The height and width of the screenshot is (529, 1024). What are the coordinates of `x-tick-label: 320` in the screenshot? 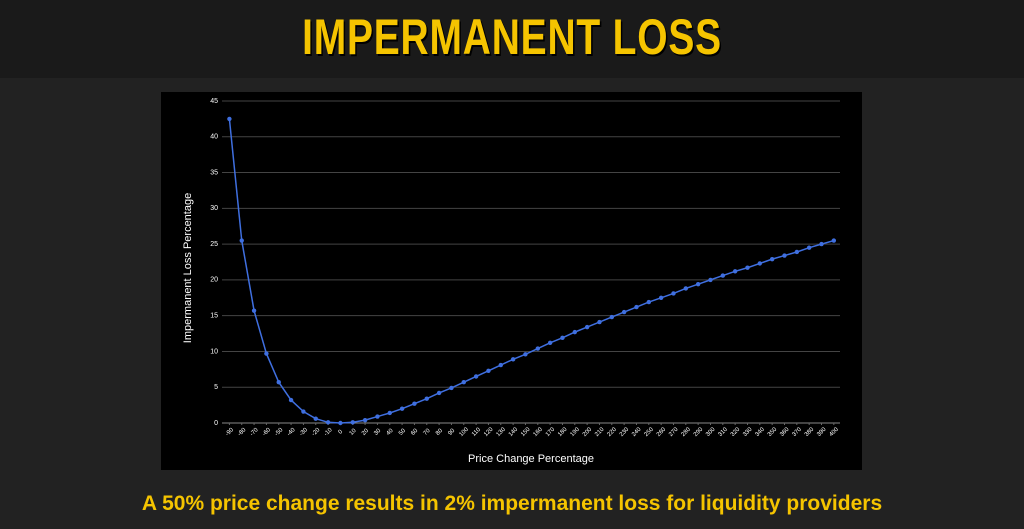 It's located at (736, 432).